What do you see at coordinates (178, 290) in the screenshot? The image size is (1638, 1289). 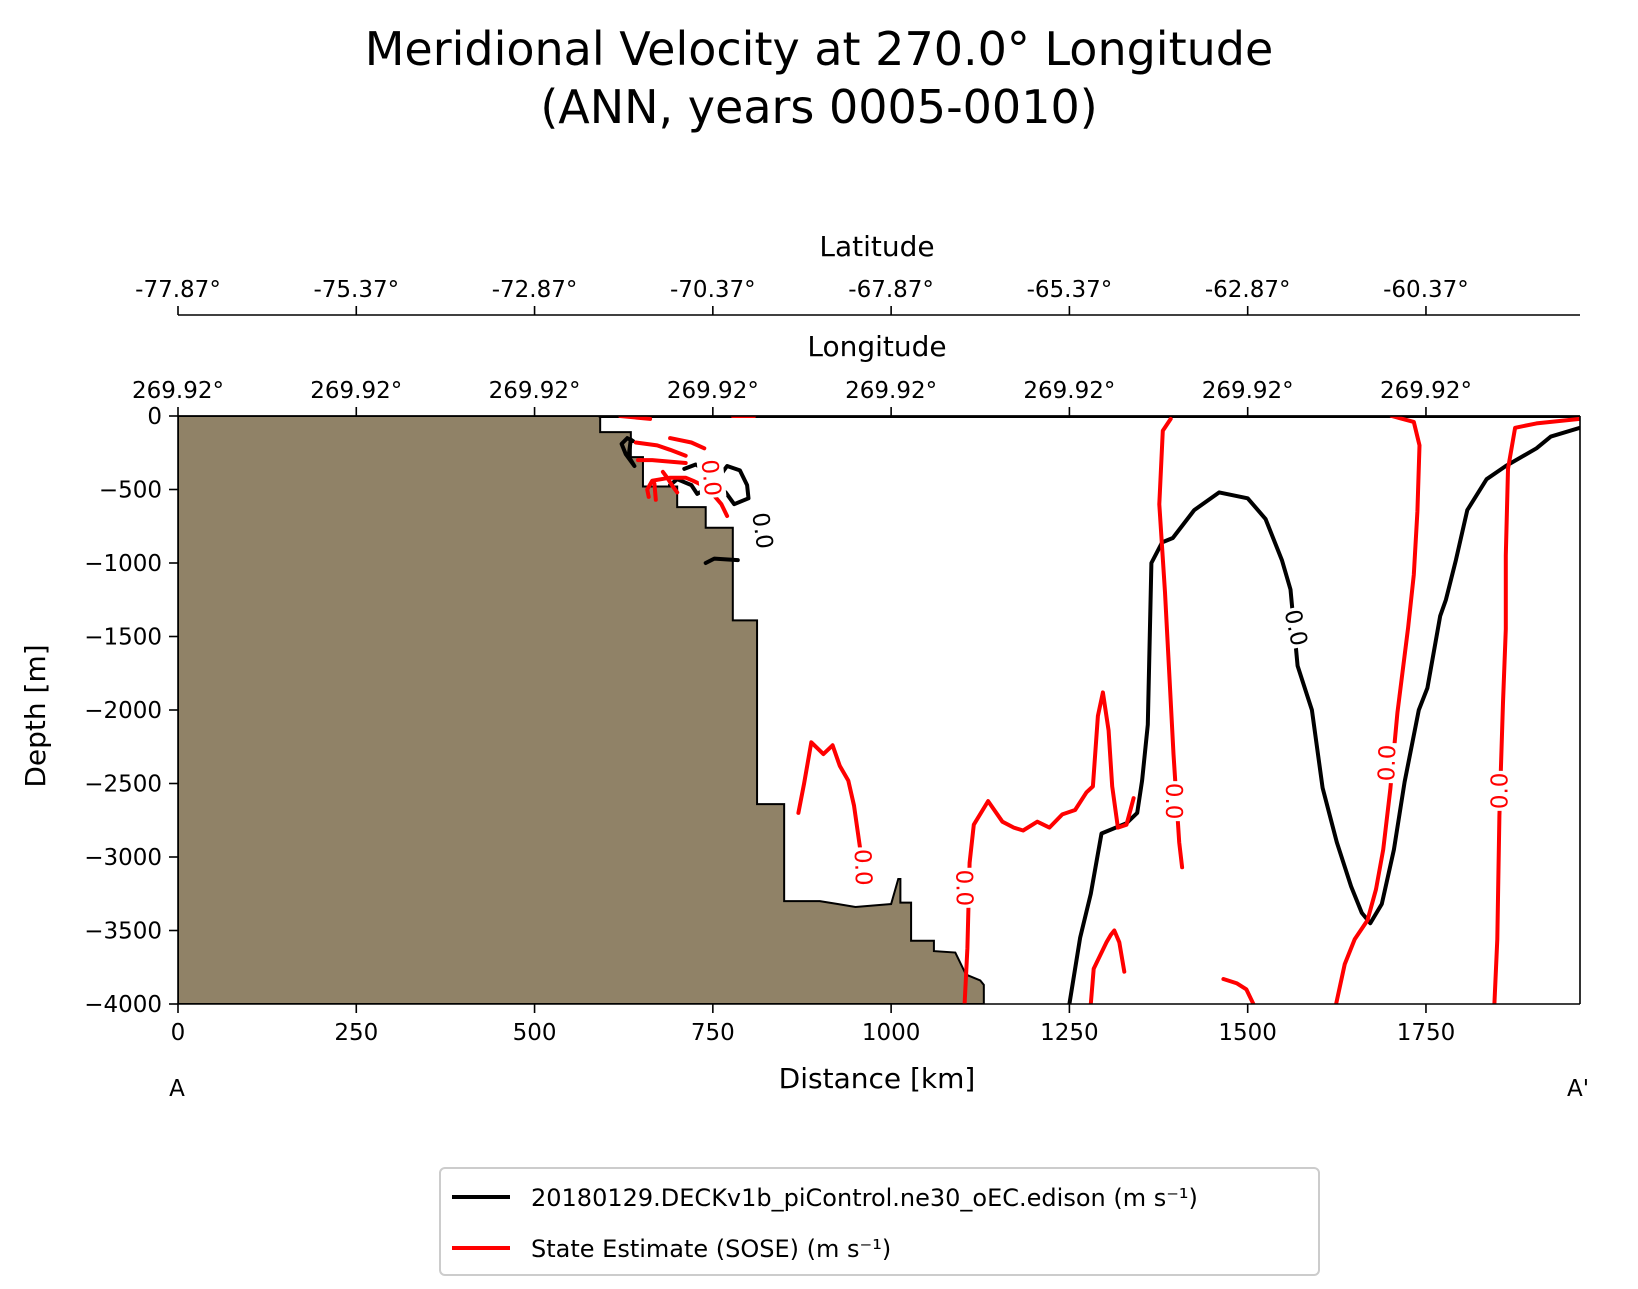 I see `secondary-tick-label: -77.87°` at bounding box center [178, 290].